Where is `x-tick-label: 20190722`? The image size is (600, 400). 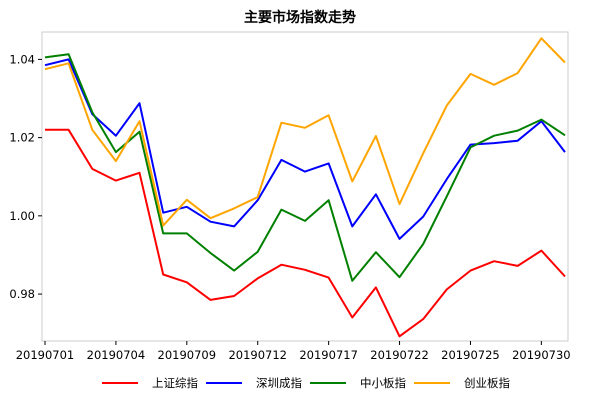 x-tick-label: 20190722 is located at coordinates (399, 355).